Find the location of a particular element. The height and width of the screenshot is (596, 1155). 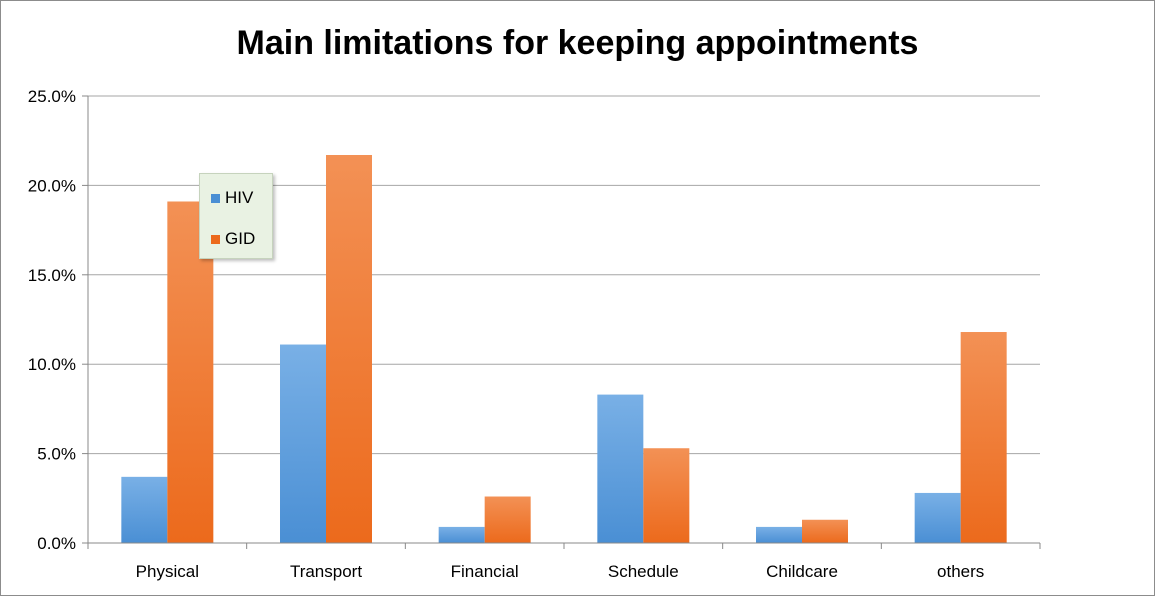

bar-hiv-transport is located at coordinates (303, 443).